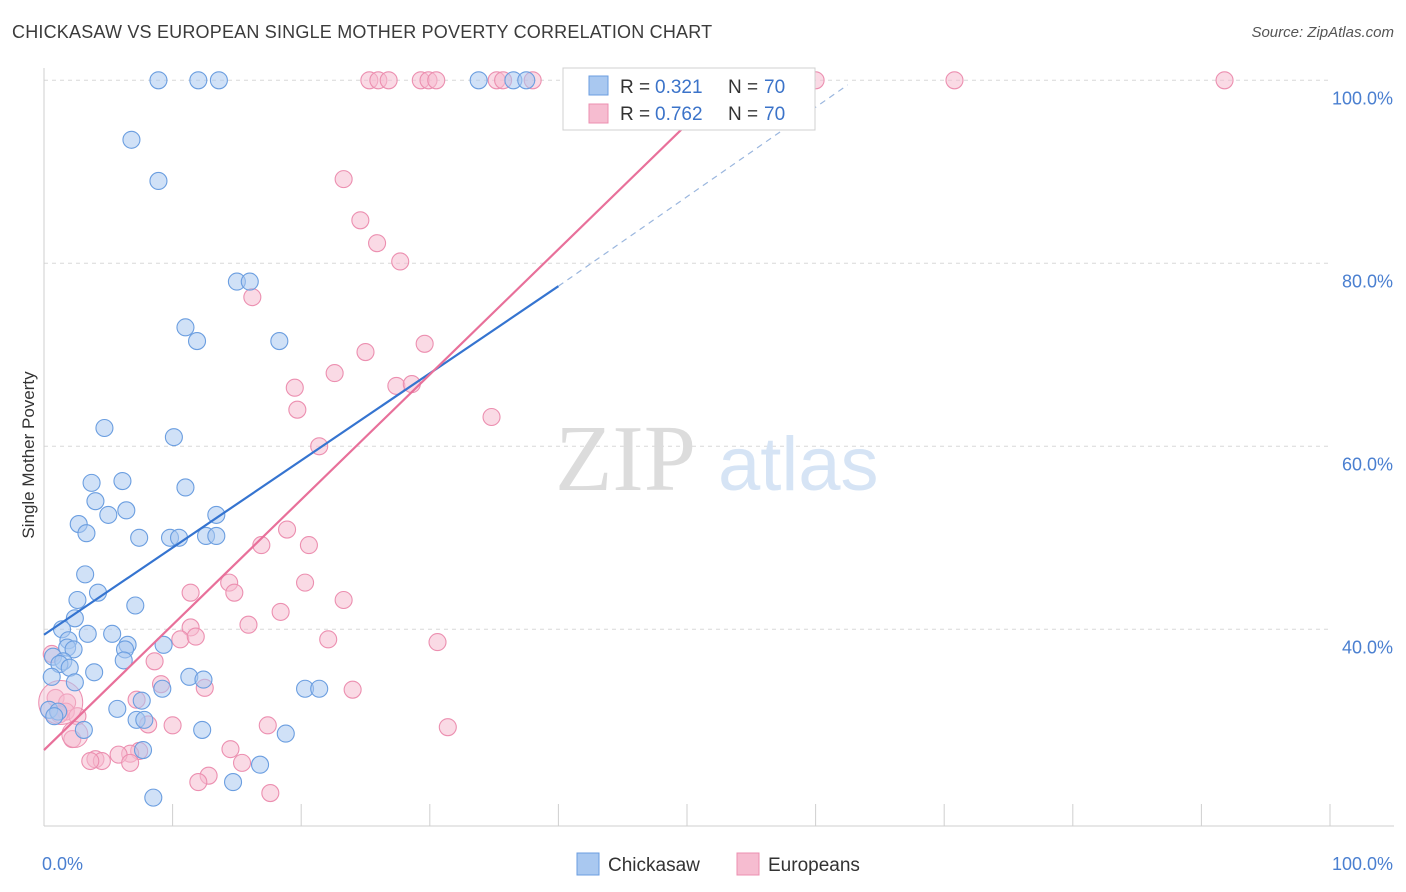 The image size is (1406, 892). I want to click on bottom-legend-swatch-chickasaw, so click(588, 864).